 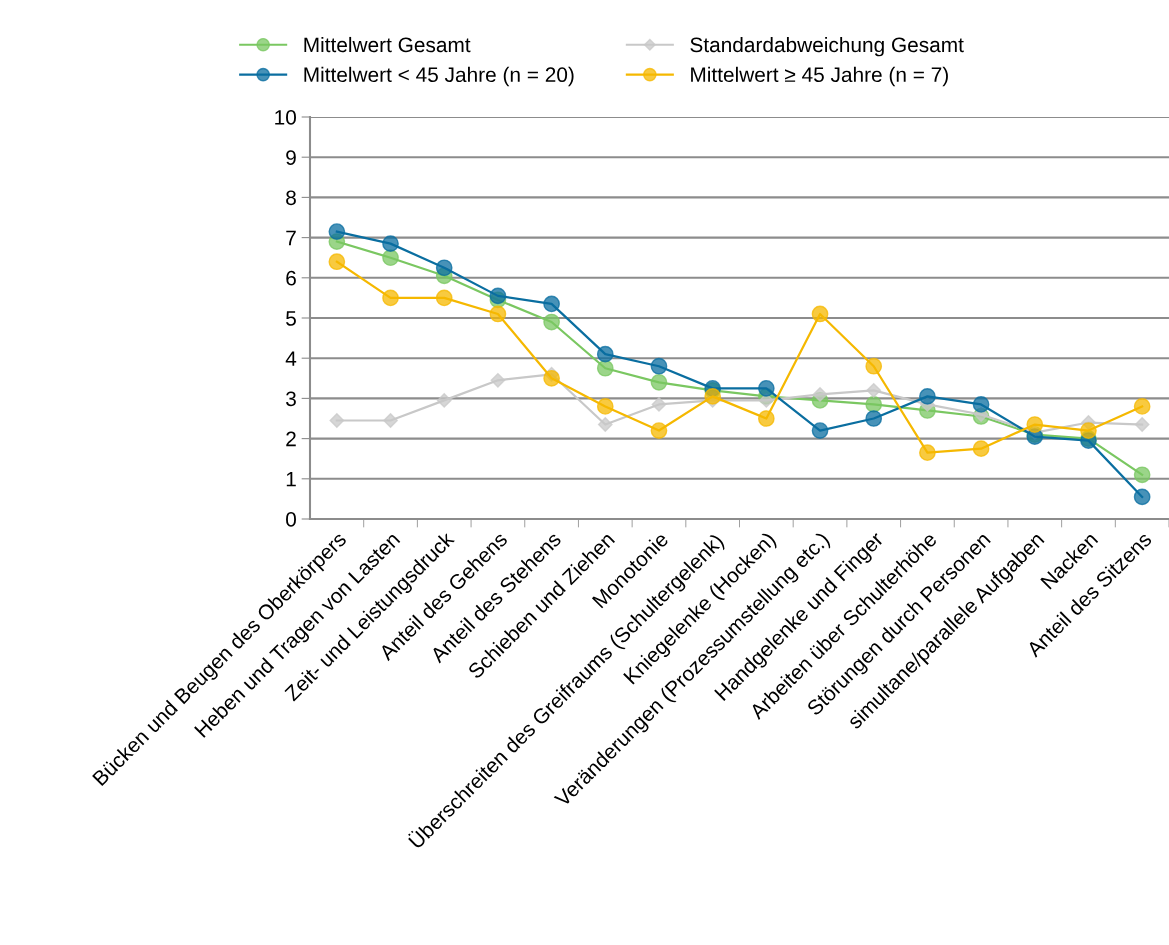 What do you see at coordinates (827, 46) in the screenshot?
I see `legend-label: Standardabweichung Gesamt` at bounding box center [827, 46].